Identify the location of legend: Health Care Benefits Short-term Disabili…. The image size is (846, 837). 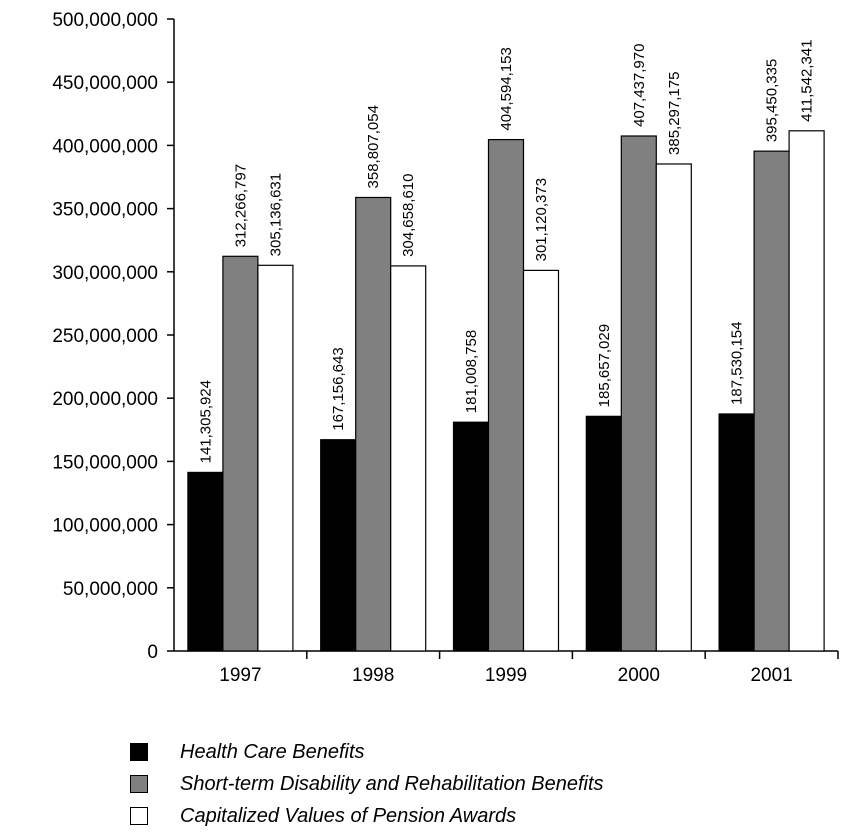
(367, 784).